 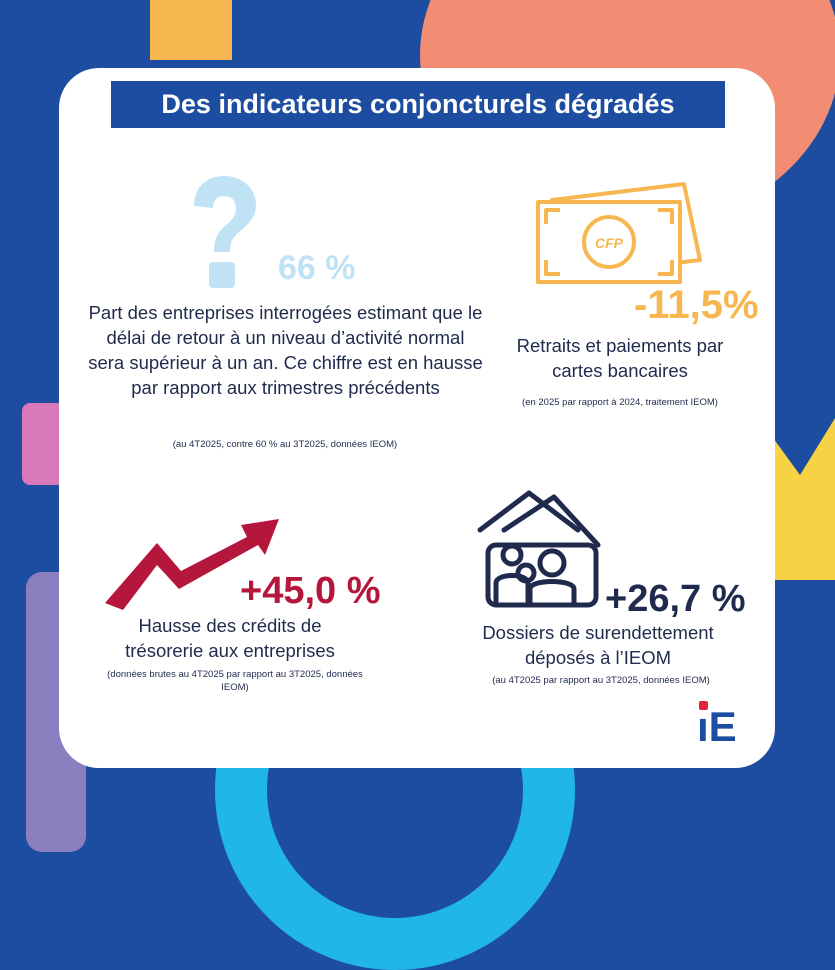 What do you see at coordinates (191, 30) in the screenshot?
I see `decor-orange-block` at bounding box center [191, 30].